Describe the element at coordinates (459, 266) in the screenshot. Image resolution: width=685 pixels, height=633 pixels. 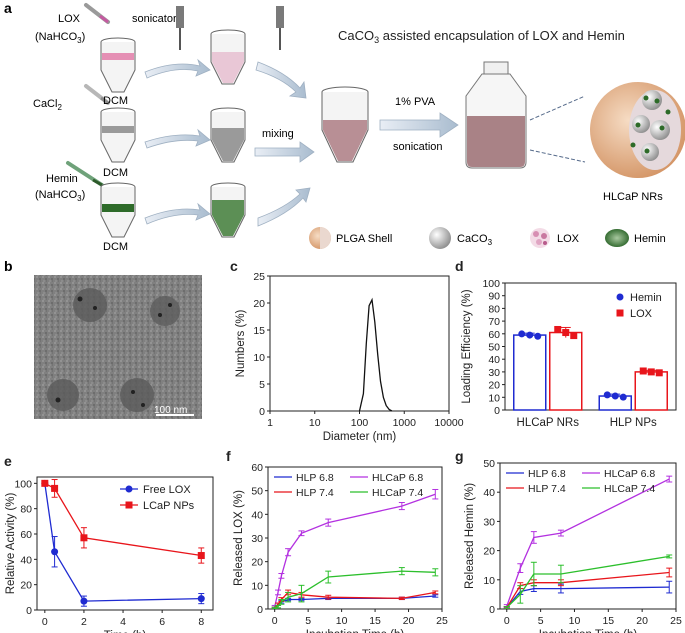
I see `panel-label: d` at that location.